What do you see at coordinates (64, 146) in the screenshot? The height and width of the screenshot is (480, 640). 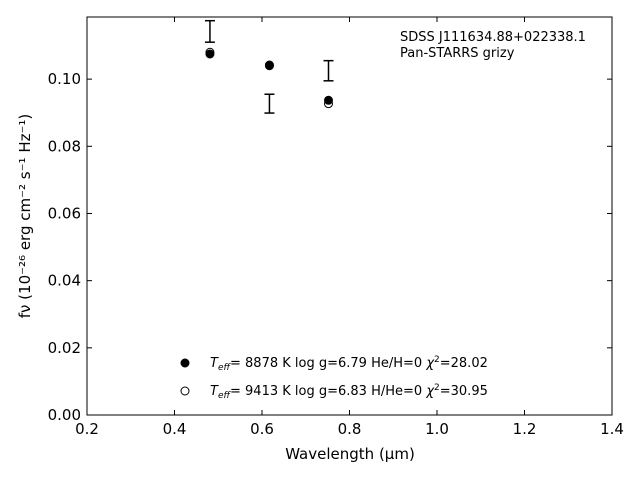 I see `y-tick-label: 0.08` at bounding box center [64, 146].